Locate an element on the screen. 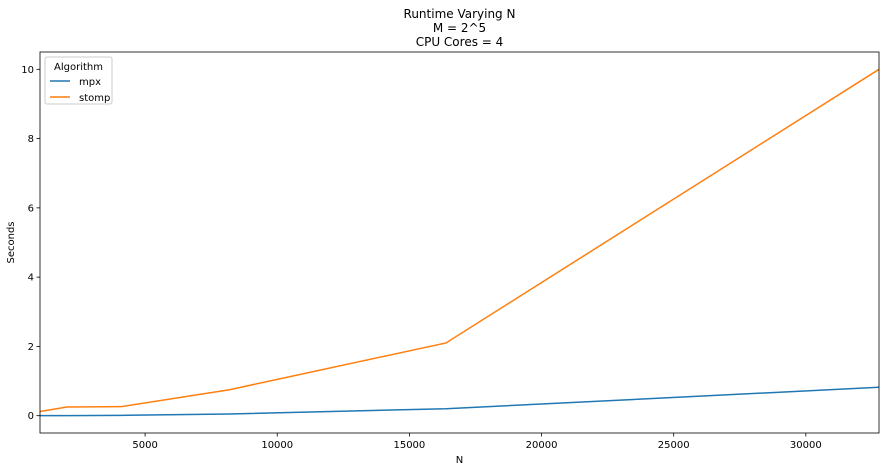 Image resolution: width=885 pixels, height=471 pixels. x-axis-ticks: 5000 10000 15000 20000 25000 30000 is located at coordinates (477, 442).